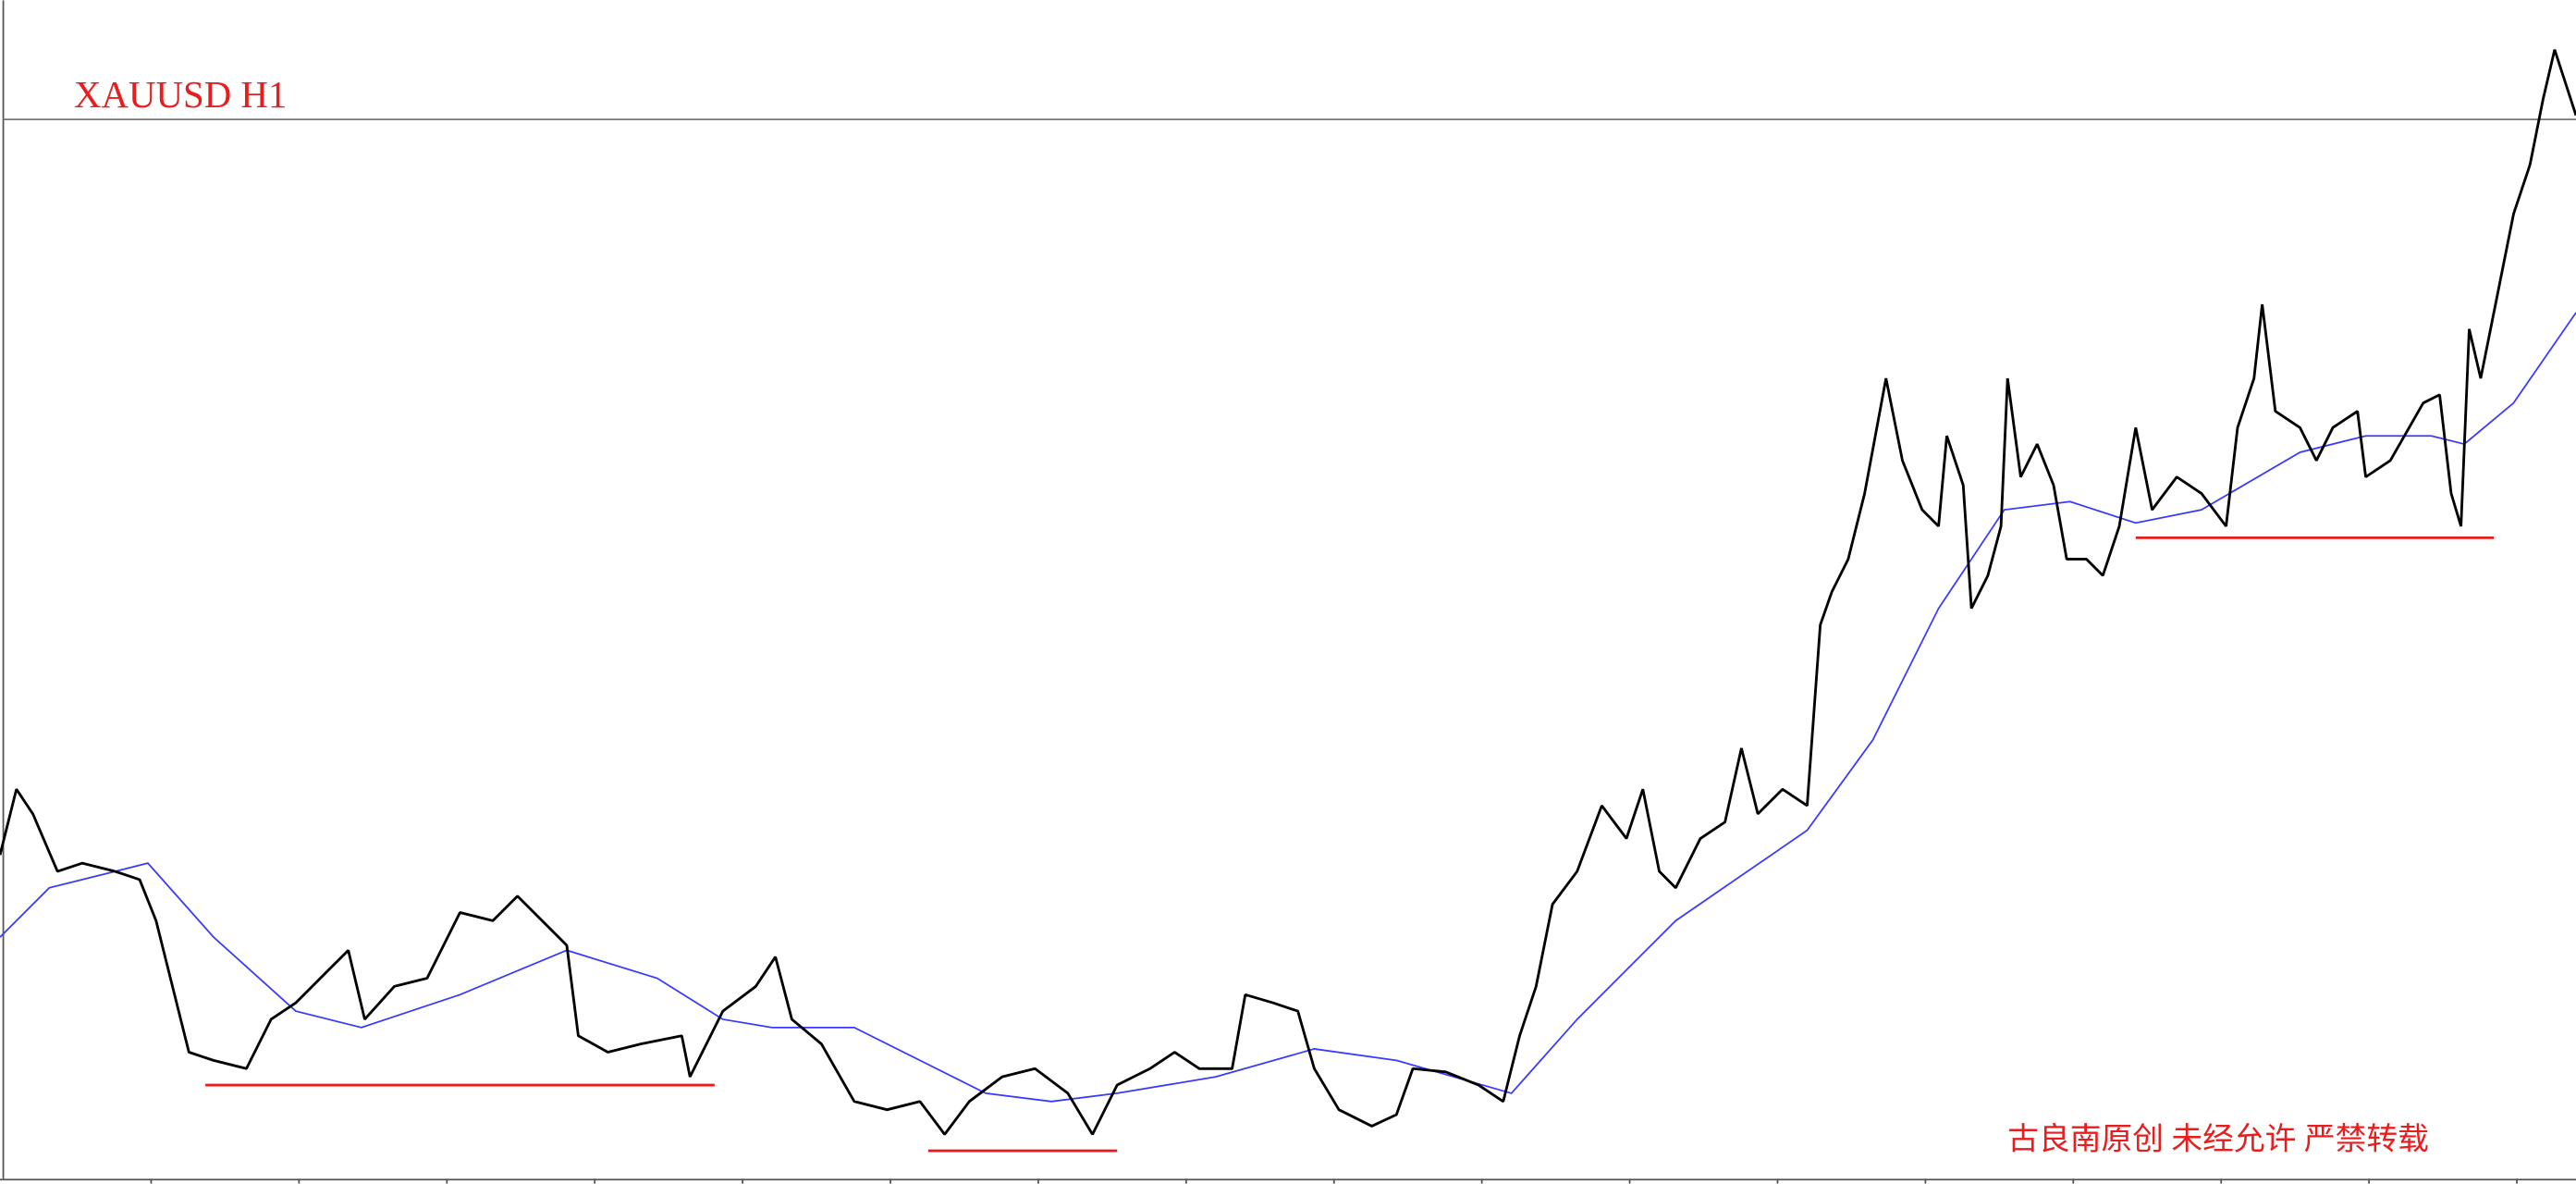 This screenshot has width=2576, height=1184. I want to click on time-axis-ticks, so click(1334, 1181).